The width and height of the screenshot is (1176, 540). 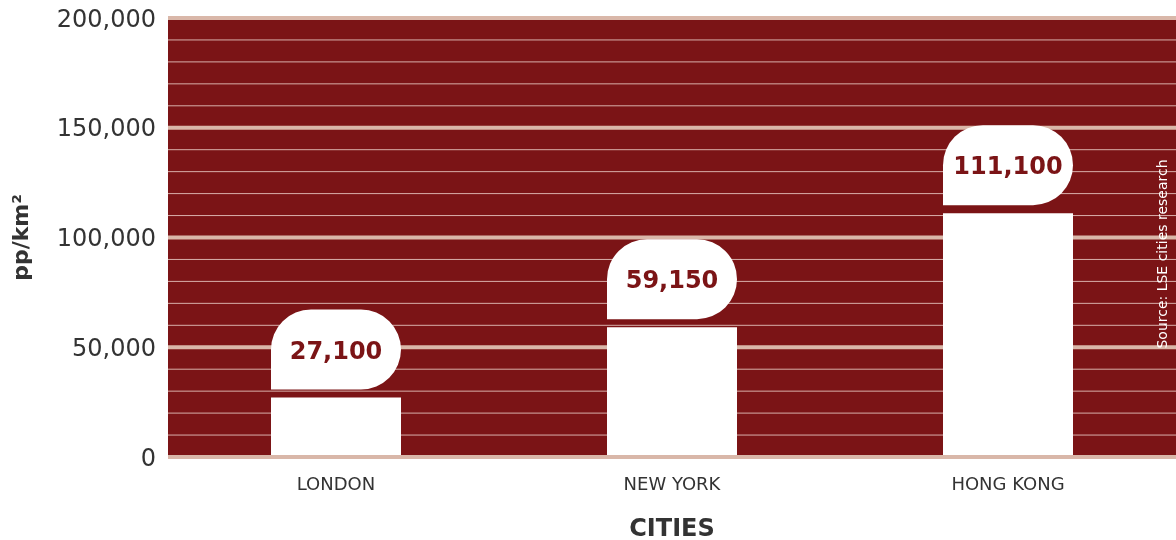 I want to click on y-tick-label: 0, so click(x=148, y=457).